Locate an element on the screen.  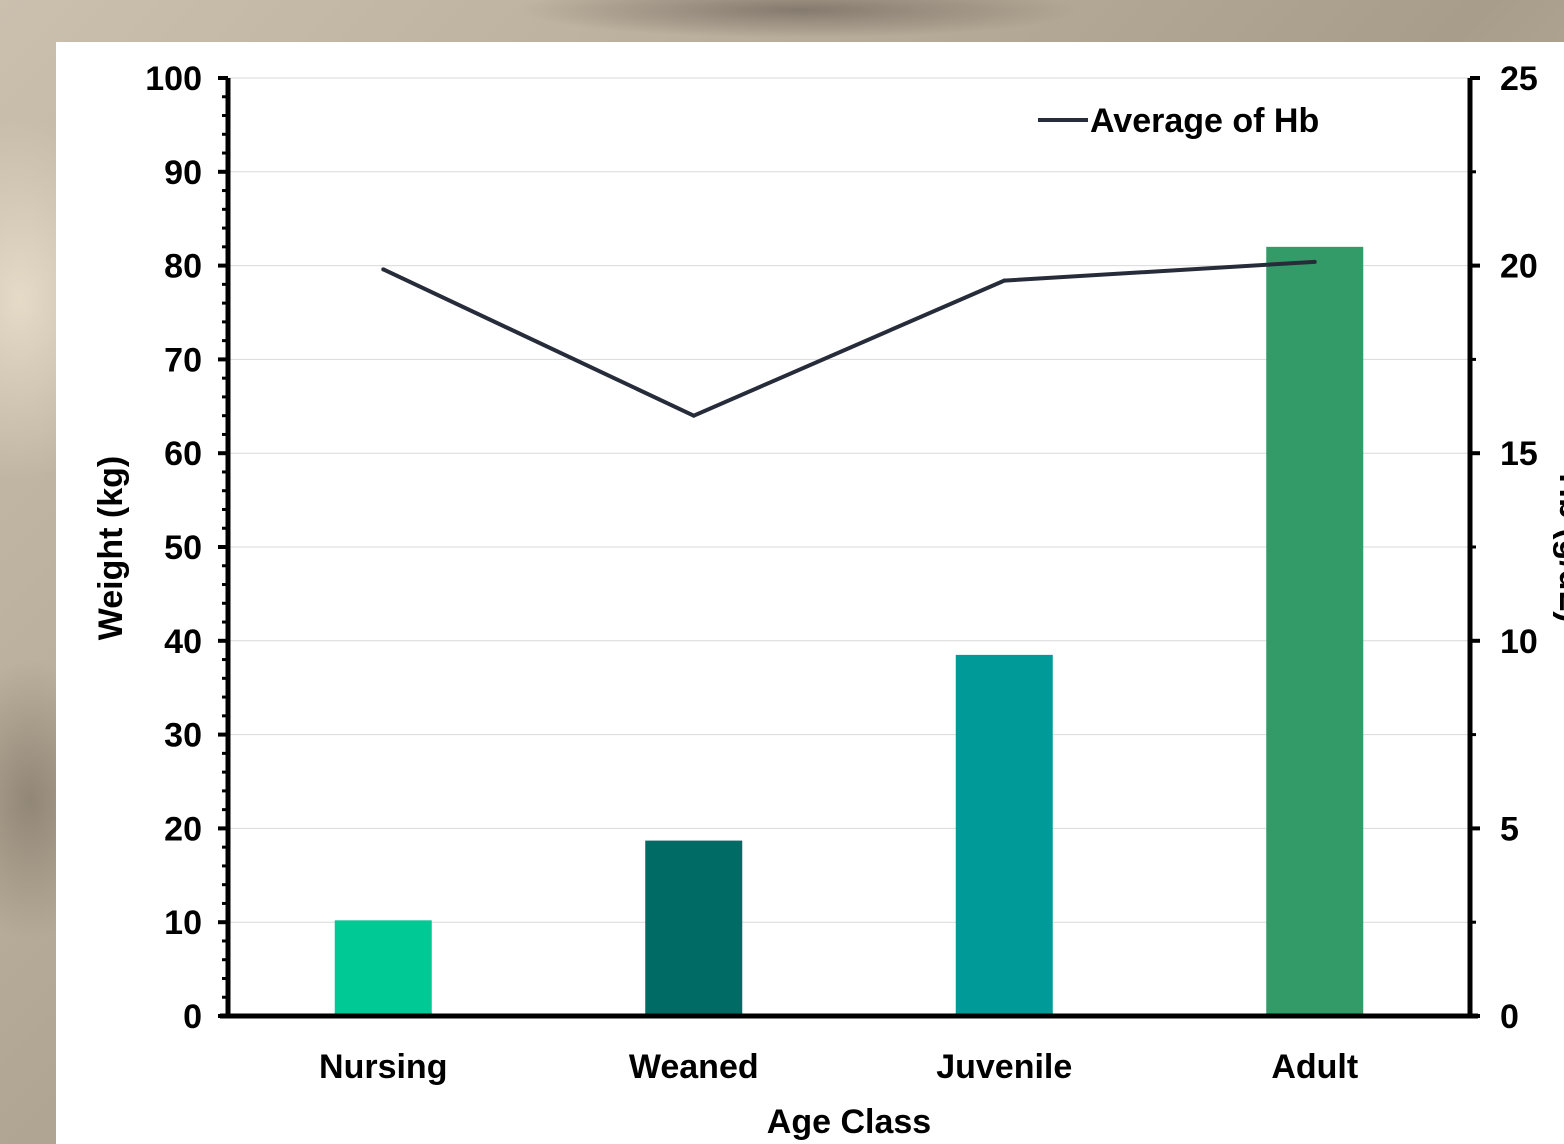
y-tick-label: 80 is located at coordinates (183, 267).